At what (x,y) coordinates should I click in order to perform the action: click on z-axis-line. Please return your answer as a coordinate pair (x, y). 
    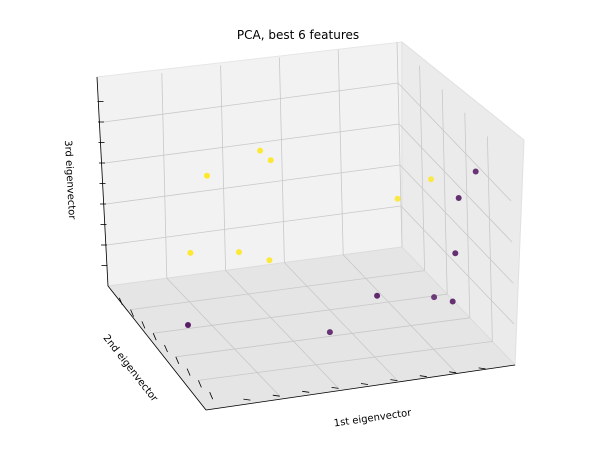
    Looking at the image, I should click on (102, 181).